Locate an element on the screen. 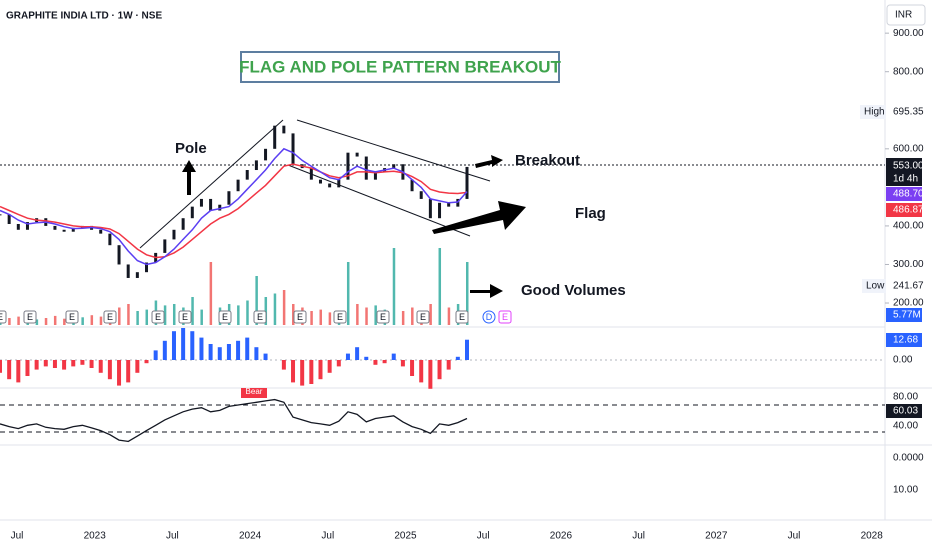 This screenshot has height=550, width=932. currency: INR is located at coordinates (903, 15).